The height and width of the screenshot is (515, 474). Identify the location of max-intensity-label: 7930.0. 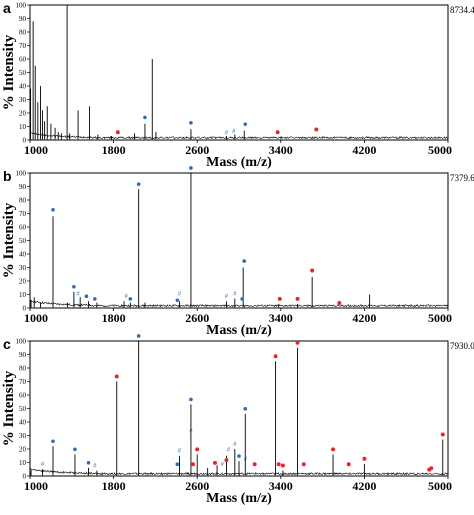
(462, 346).